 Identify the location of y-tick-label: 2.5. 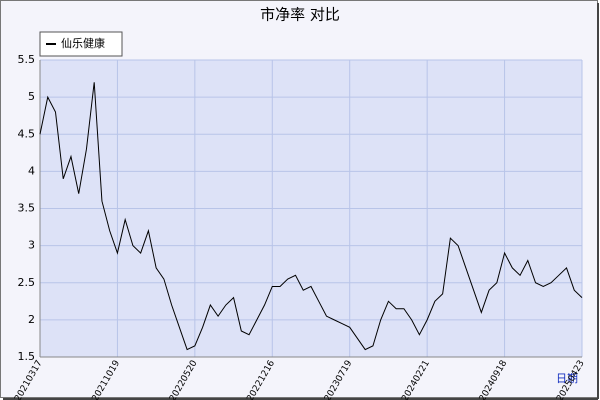
(27, 282).